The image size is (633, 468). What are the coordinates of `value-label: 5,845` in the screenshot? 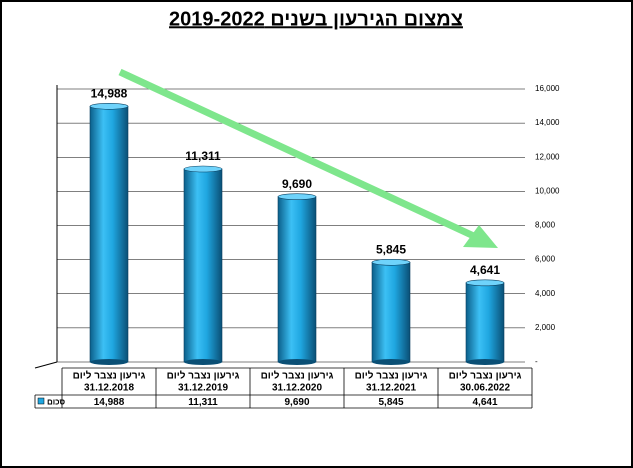 It's located at (391, 249).